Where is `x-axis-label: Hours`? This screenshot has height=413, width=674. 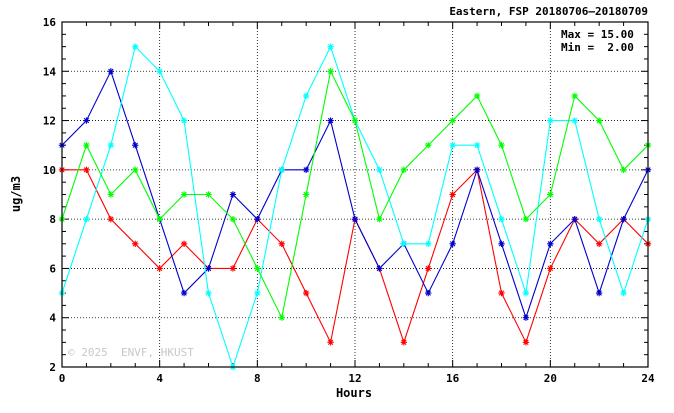
x-axis-label: Hours is located at coordinates (354, 393).